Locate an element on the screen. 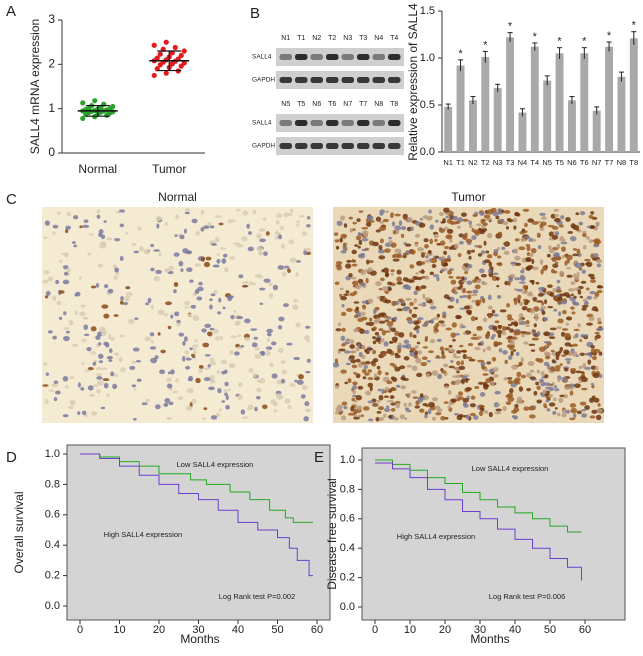 This screenshot has width=643, height=656. lane-label: T1 is located at coordinates (301, 38).